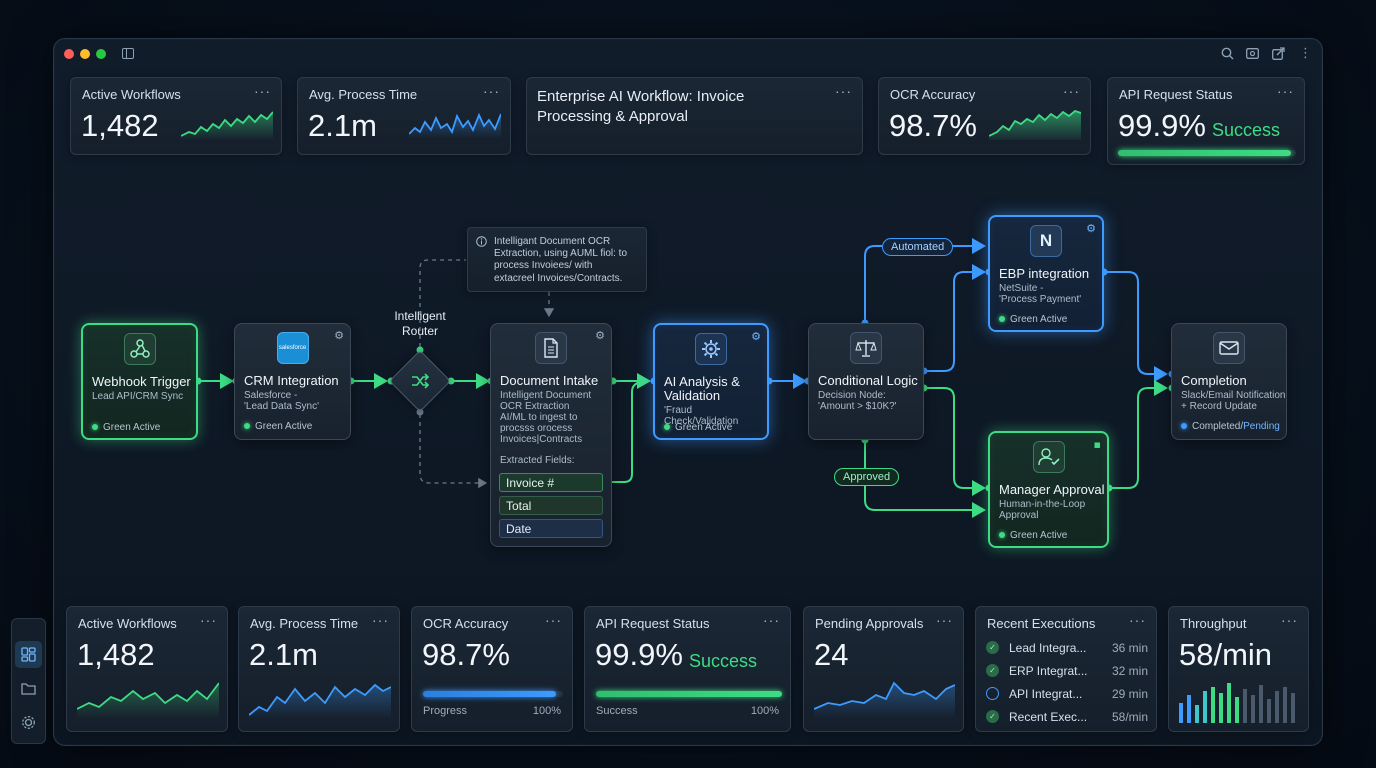 The image size is (1376, 768). What do you see at coordinates (1097, 444) in the screenshot?
I see `delete-icon: ▪` at bounding box center [1097, 444].